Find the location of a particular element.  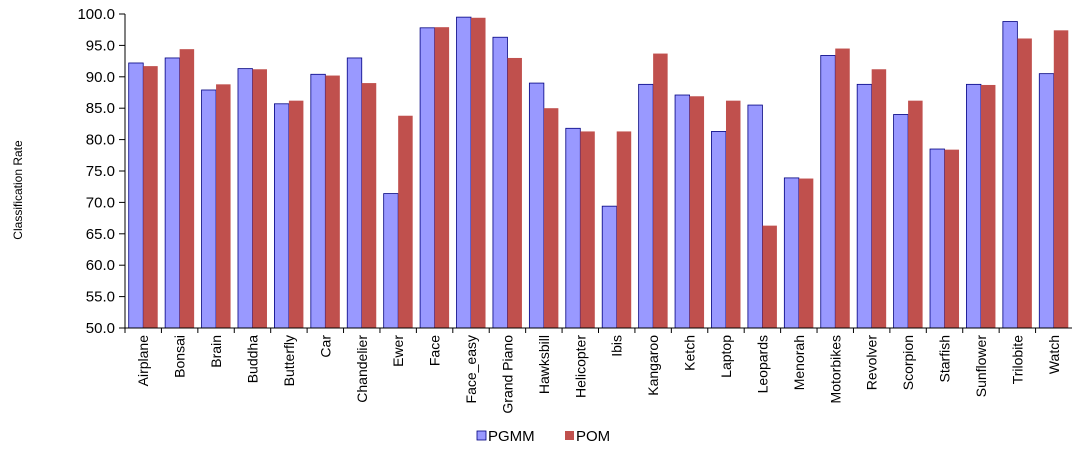

y-axis-title: Classification Rate is located at coordinates (18, 190).